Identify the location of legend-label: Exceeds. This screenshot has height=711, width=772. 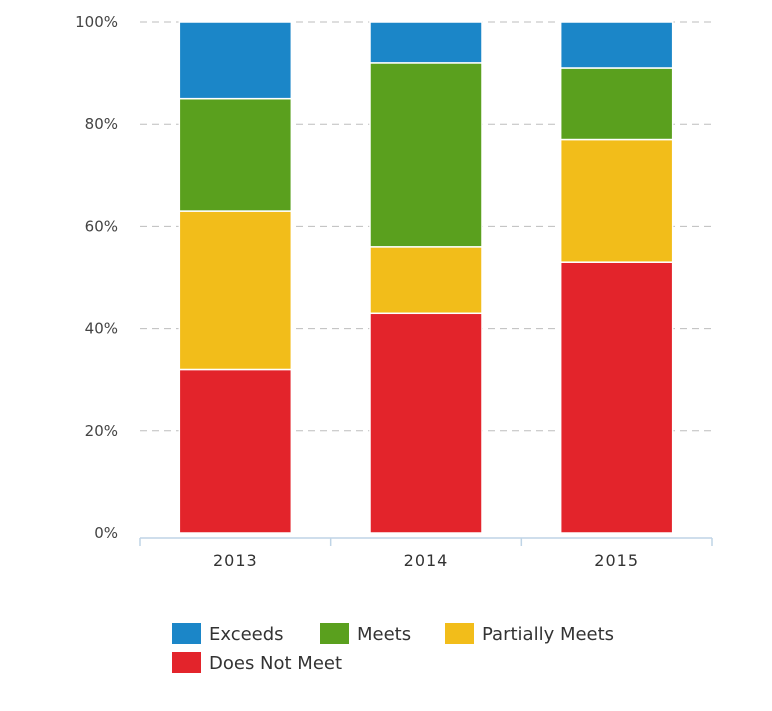
(246, 634).